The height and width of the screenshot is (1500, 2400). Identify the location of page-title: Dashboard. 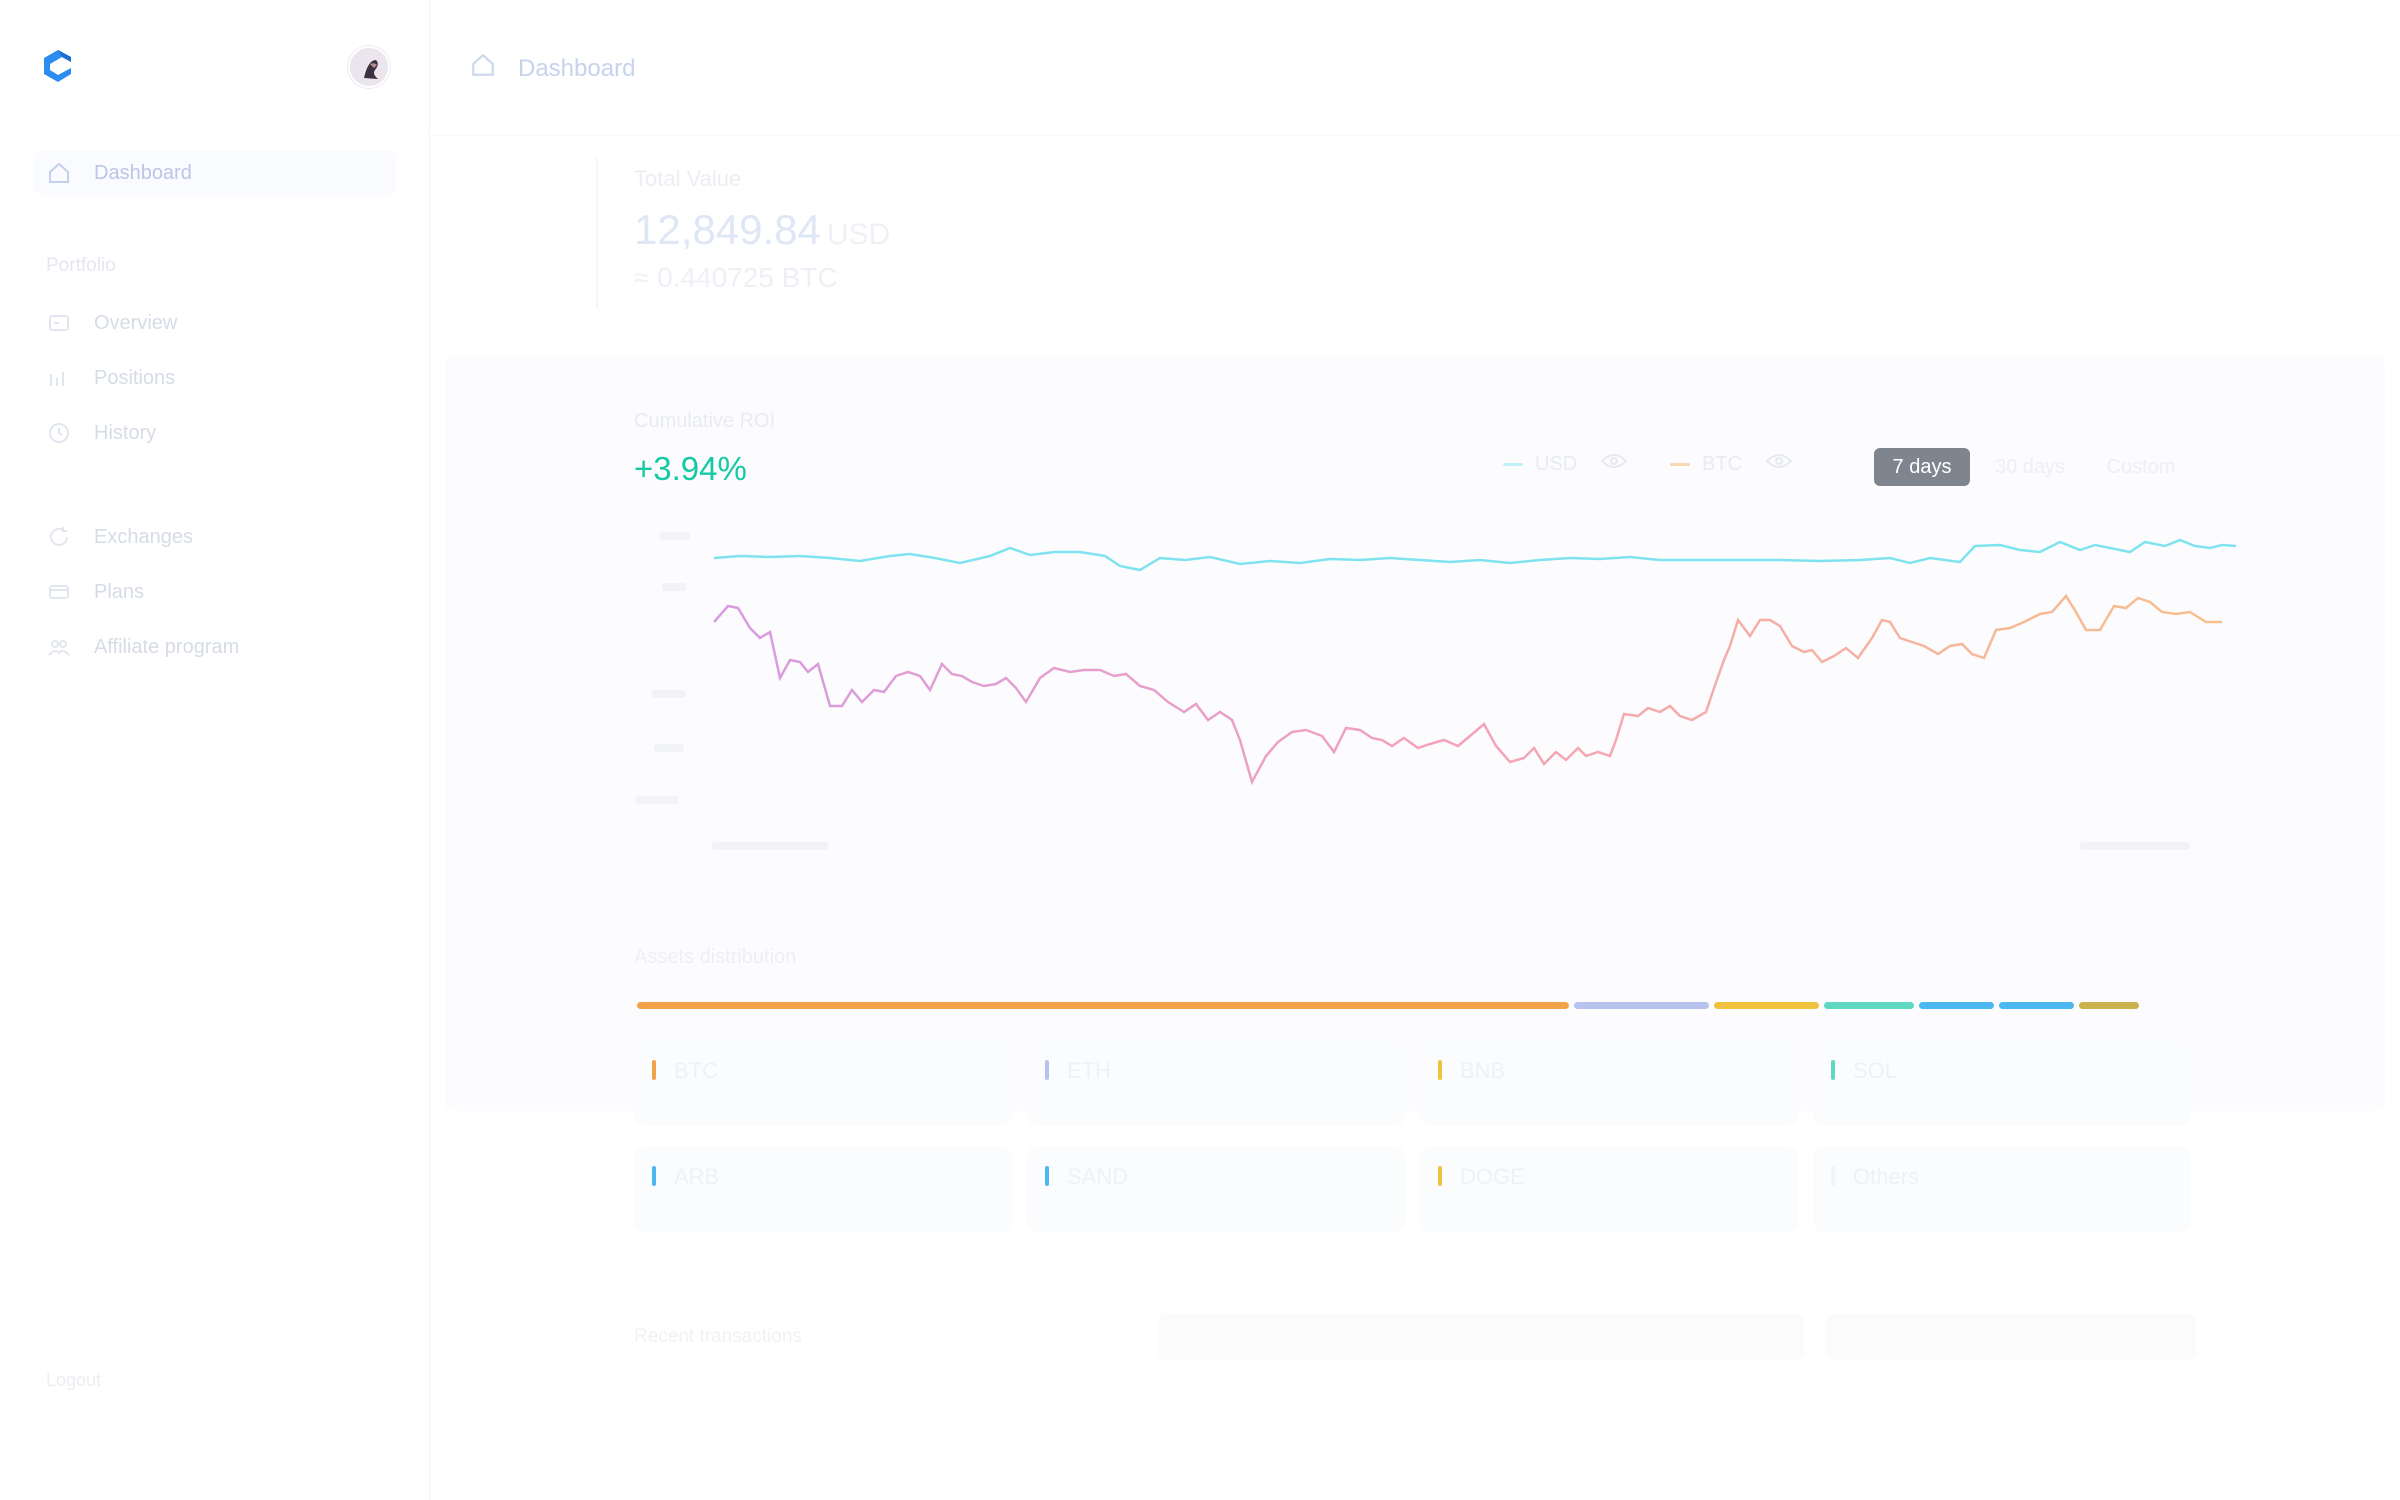
(552, 68).